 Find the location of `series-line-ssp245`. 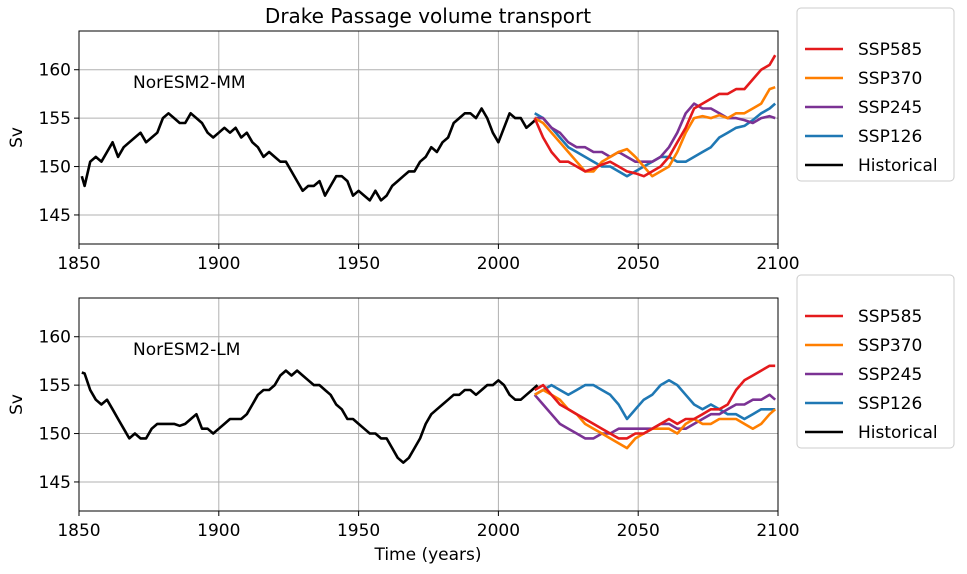

series-line-ssp245 is located at coordinates (655, 132).